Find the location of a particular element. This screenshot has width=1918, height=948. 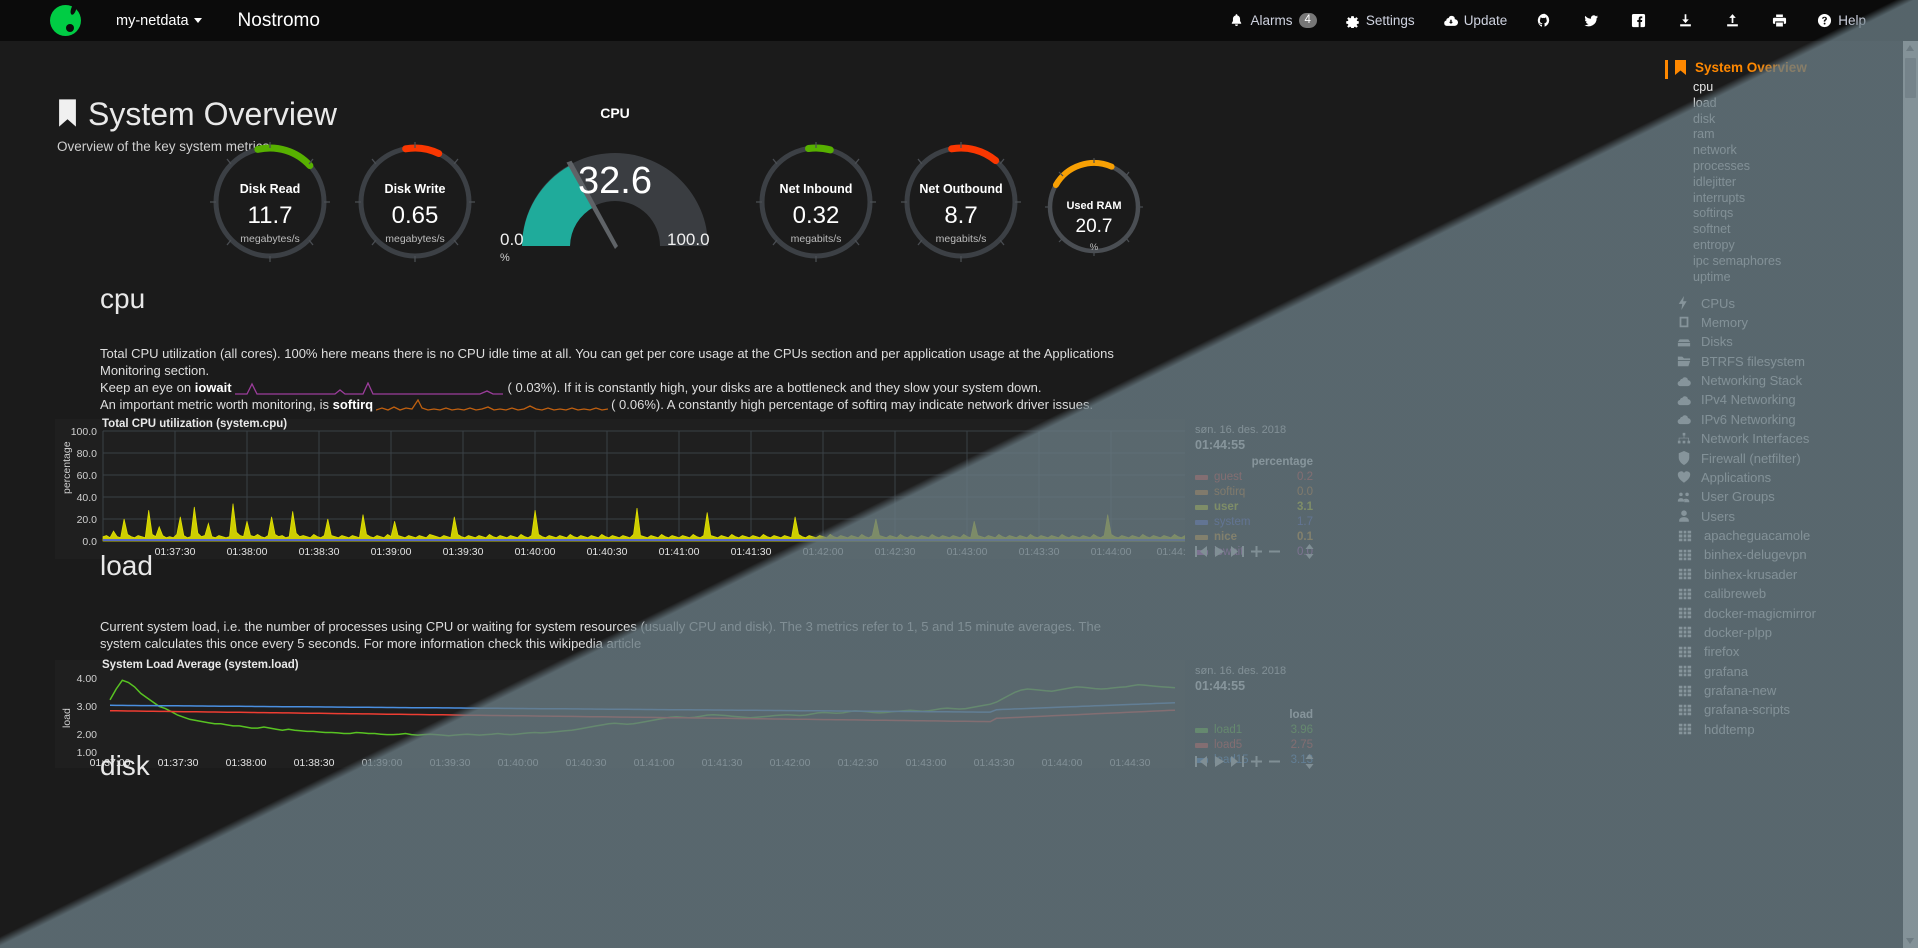

page-scrollbar is located at coordinates (1910, 494).